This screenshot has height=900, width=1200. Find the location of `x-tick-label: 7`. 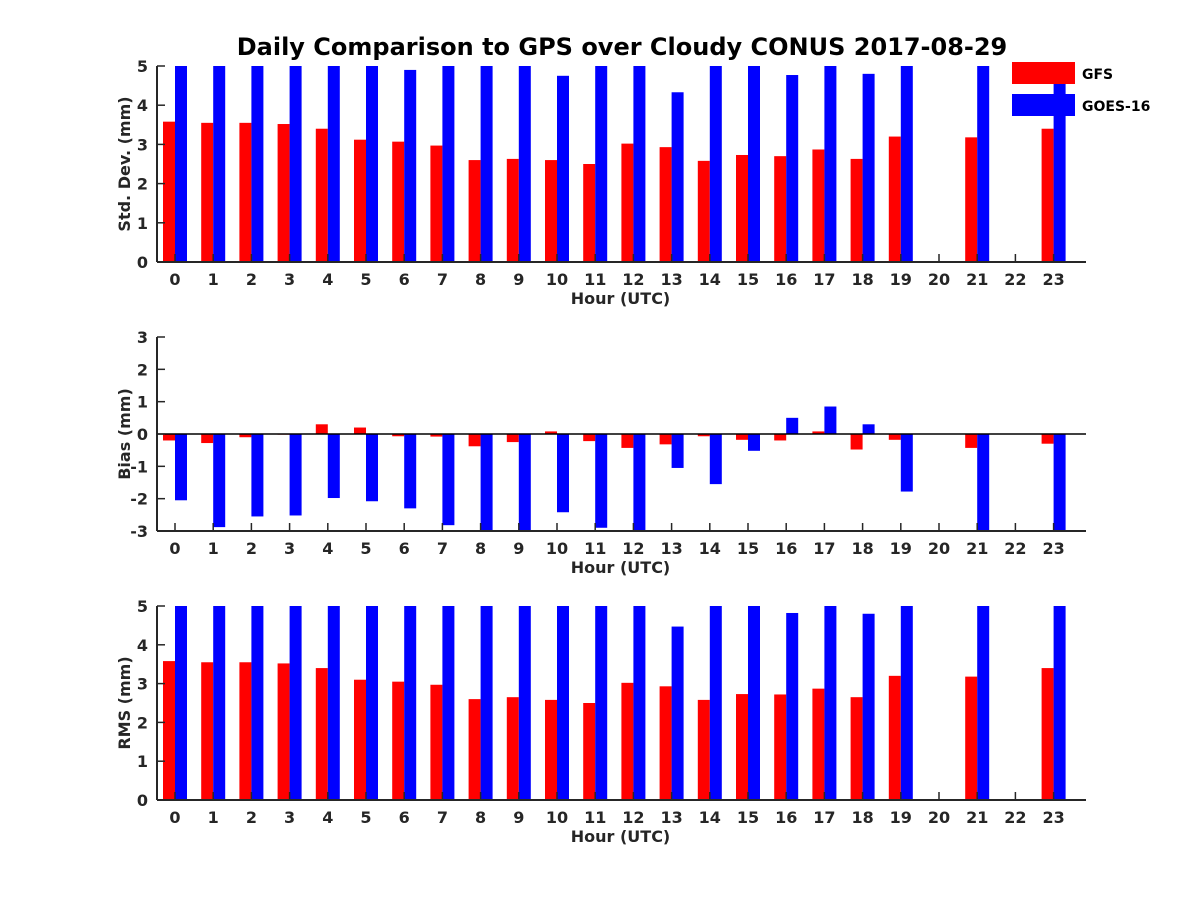

x-tick-label: 7 is located at coordinates (442, 279).